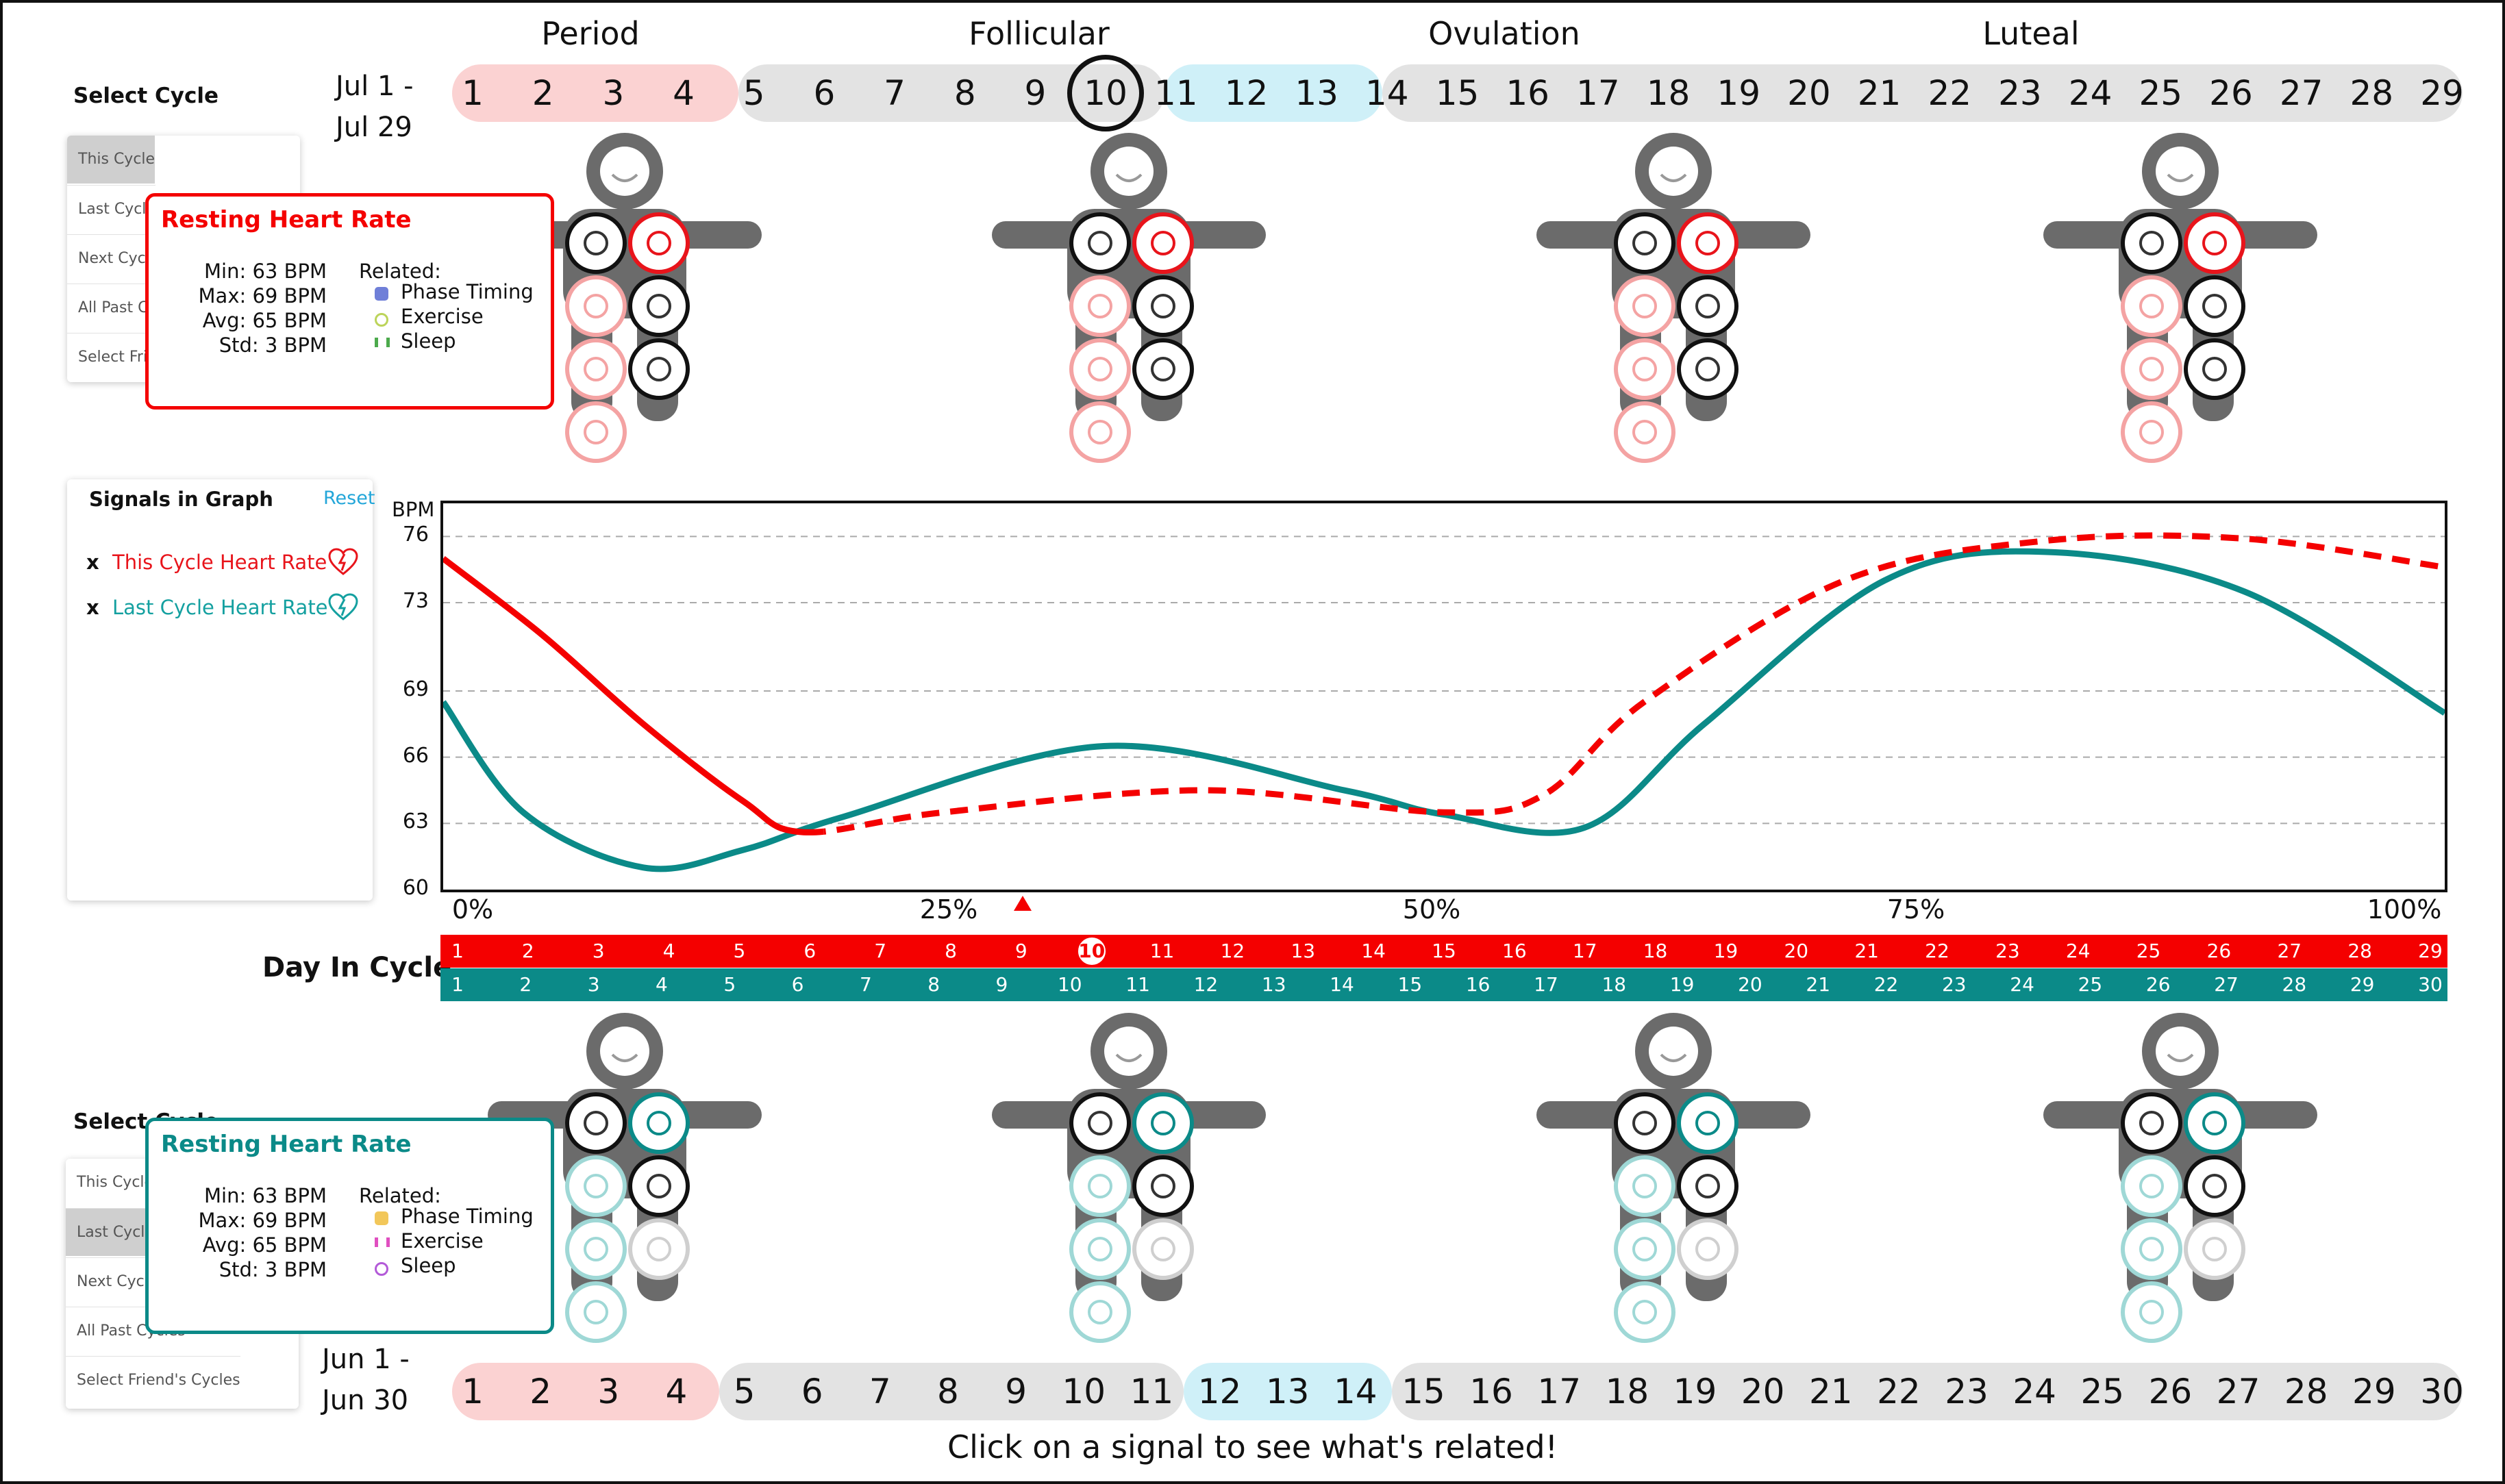  What do you see at coordinates (442, 316) in the screenshot?
I see `related-exercise: Exercise` at bounding box center [442, 316].